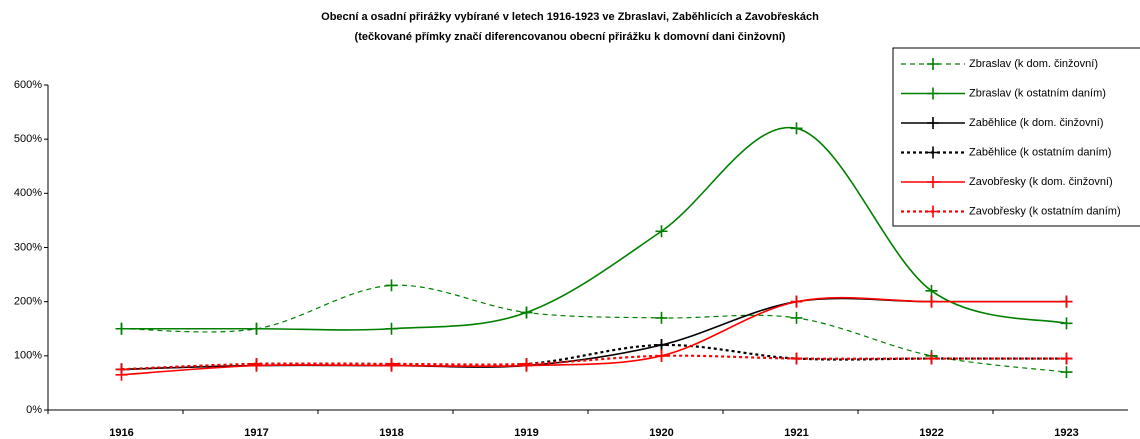 This screenshot has height=439, width=1140. What do you see at coordinates (661, 433) in the screenshot?
I see `x-tick-label: 1920` at bounding box center [661, 433].